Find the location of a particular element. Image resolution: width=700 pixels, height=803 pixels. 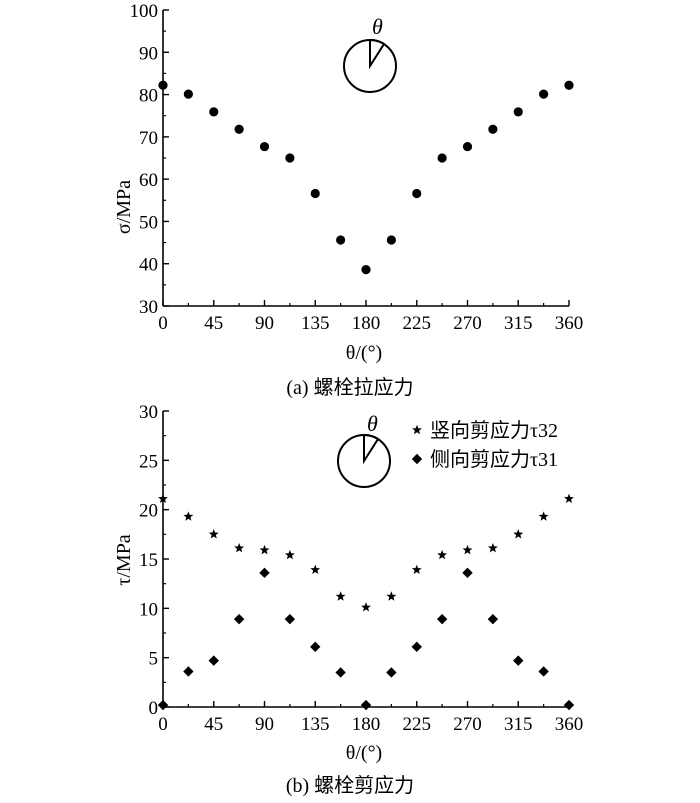

legend-marker-diamond is located at coordinates (417, 459).